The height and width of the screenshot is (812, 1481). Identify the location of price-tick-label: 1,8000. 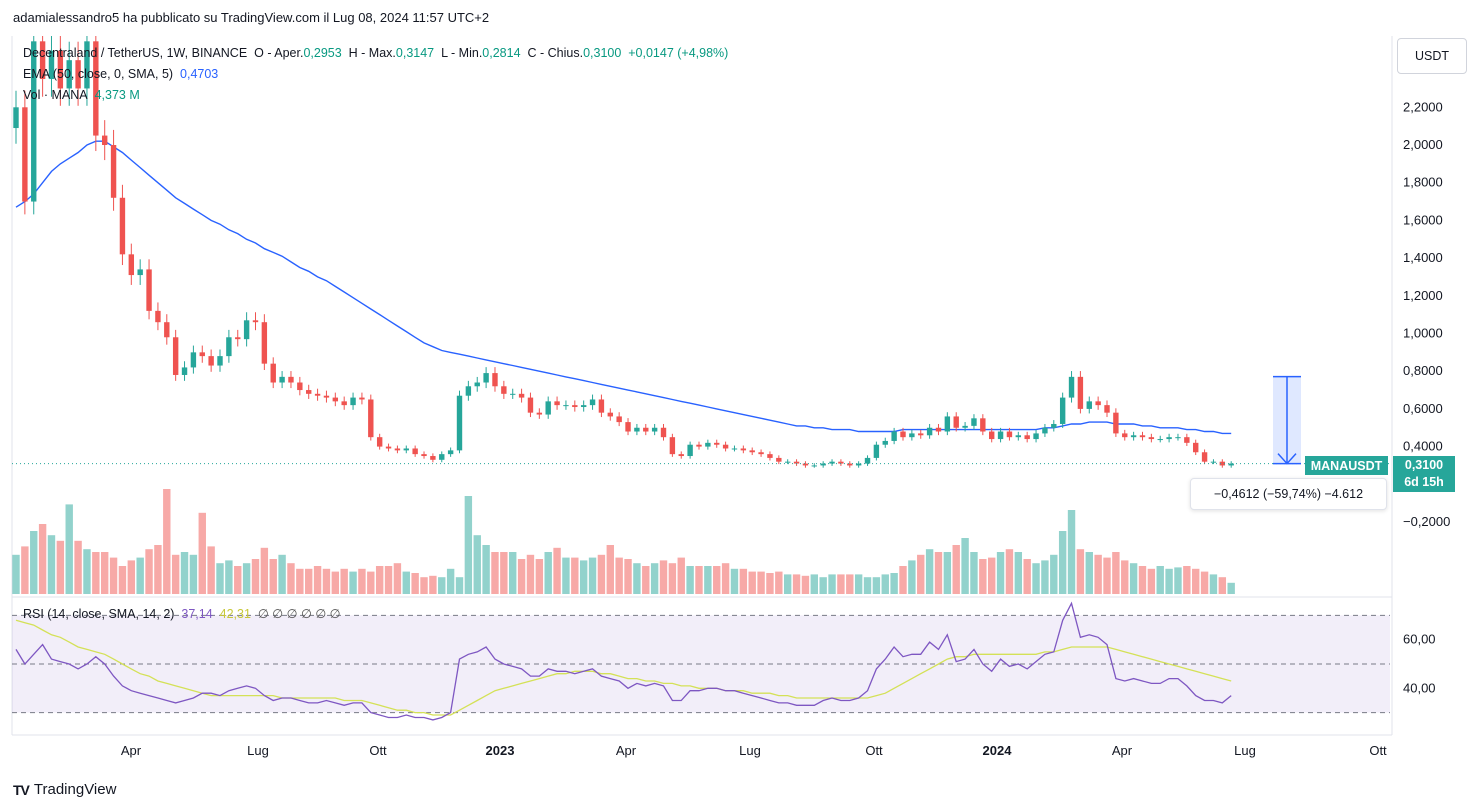
(1423, 182).